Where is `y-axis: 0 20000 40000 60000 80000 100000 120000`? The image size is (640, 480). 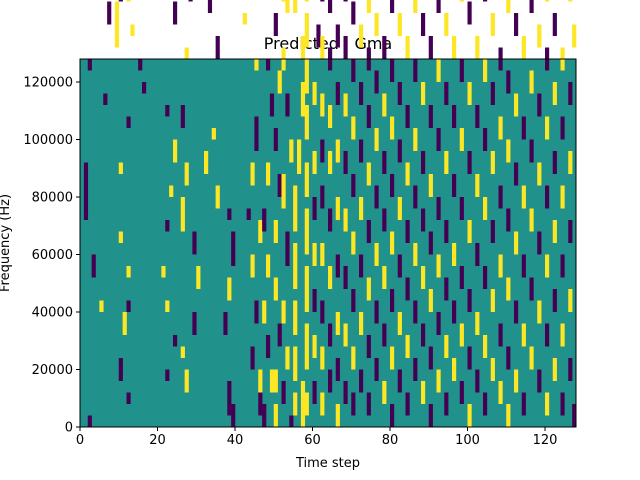 y-axis: 0 20000 40000 60000 80000 100000 120000 is located at coordinates (51, 256).